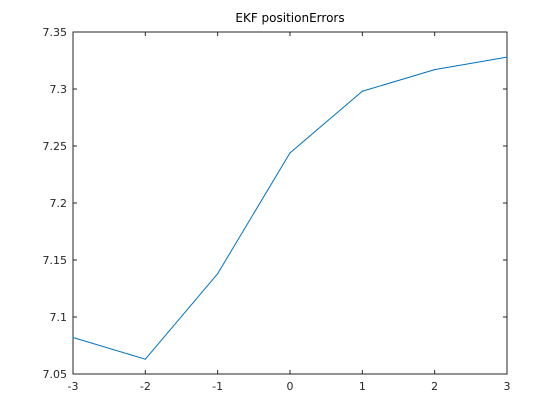  I want to click on y-tick-label: 7.25, so click(55, 146).